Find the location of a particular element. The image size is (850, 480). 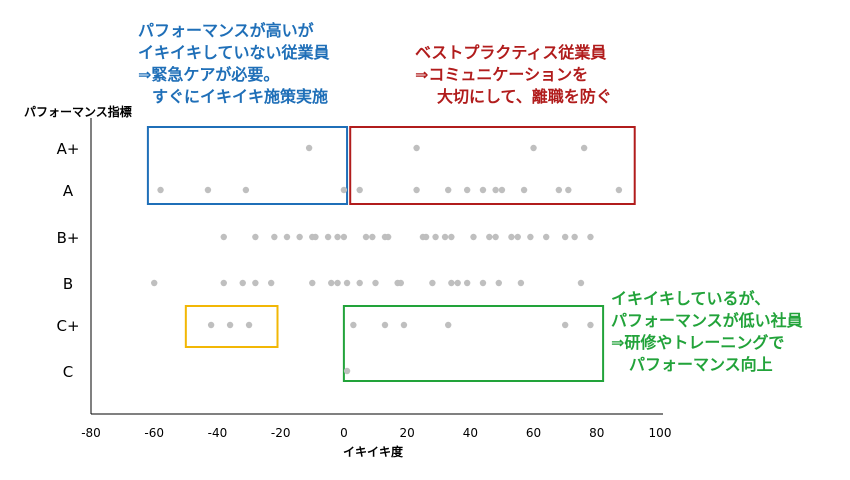

x-tick-label: 60 is located at coordinates (533, 433).